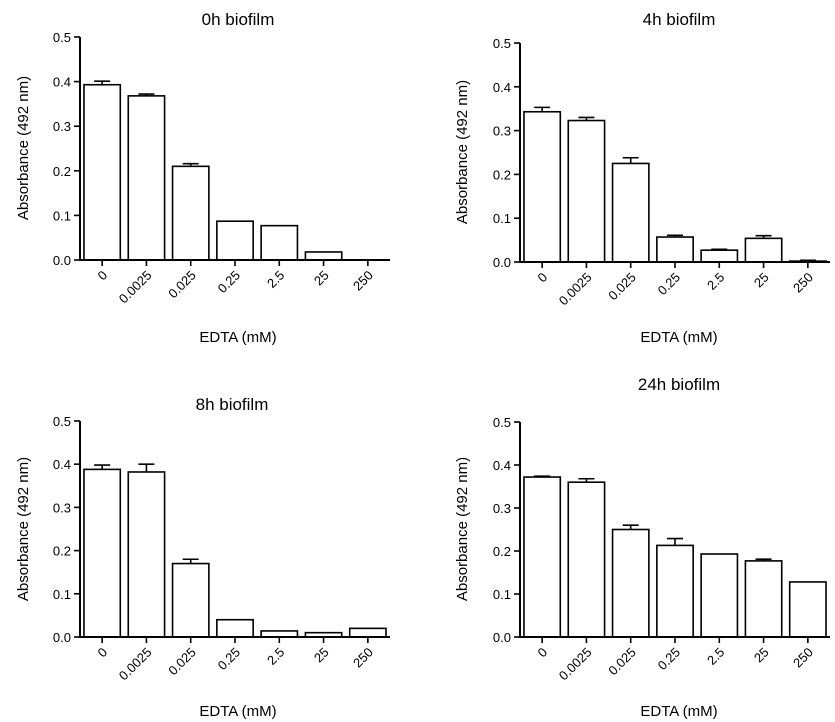  What do you see at coordinates (719, 249) in the screenshot?
I see `error-bar-2.5` at bounding box center [719, 249].